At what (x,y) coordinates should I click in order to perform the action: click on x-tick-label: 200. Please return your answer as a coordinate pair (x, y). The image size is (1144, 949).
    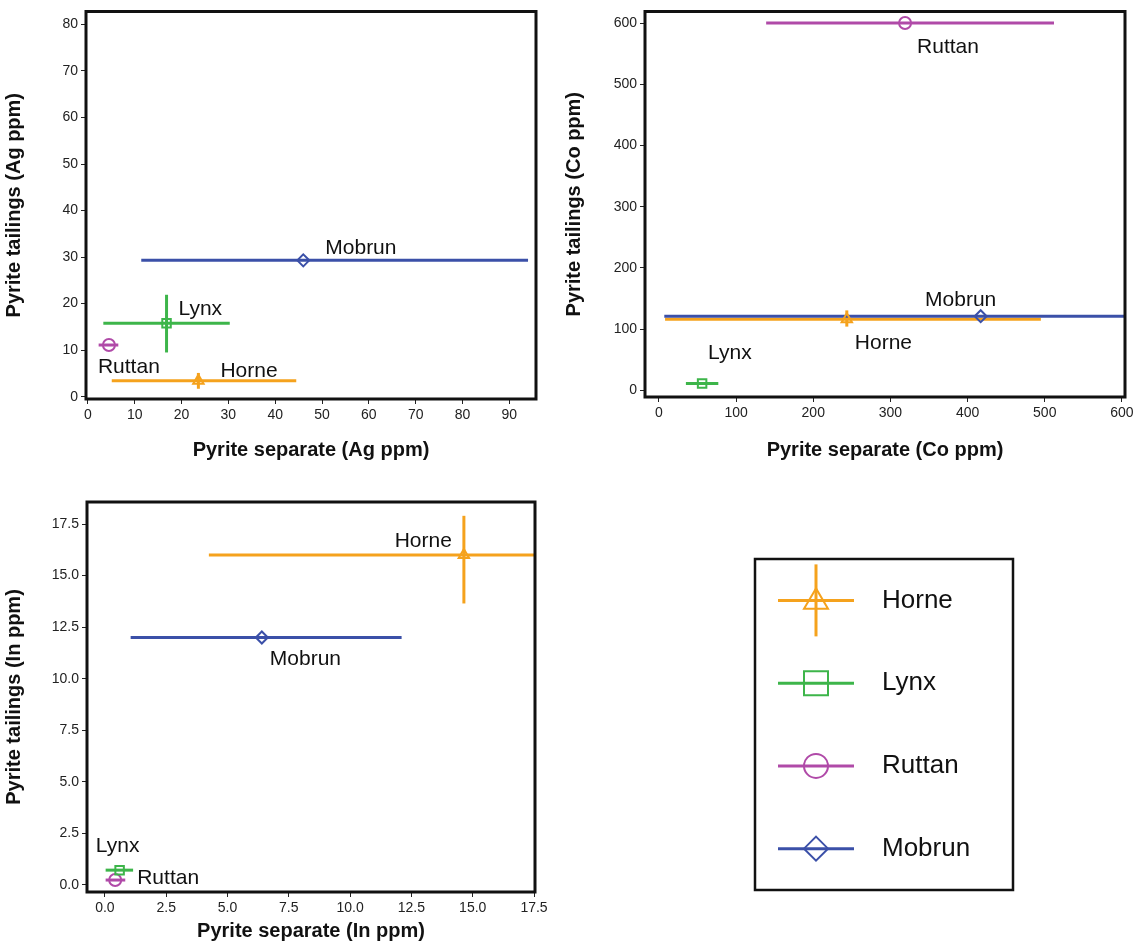
    Looking at the image, I should click on (813, 412).